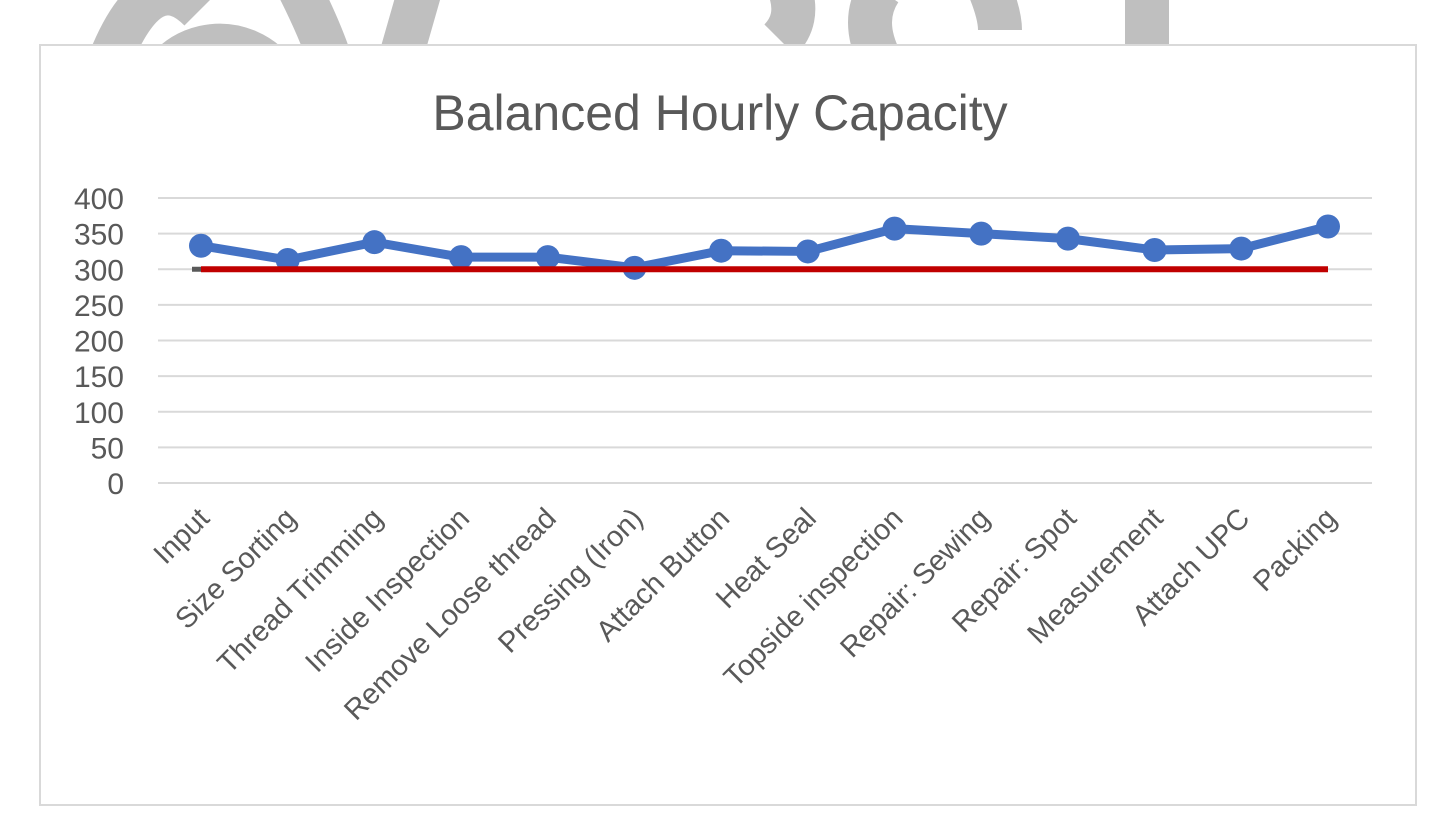  Describe the element at coordinates (99, 377) in the screenshot. I see `y-tick-label: 150` at that location.